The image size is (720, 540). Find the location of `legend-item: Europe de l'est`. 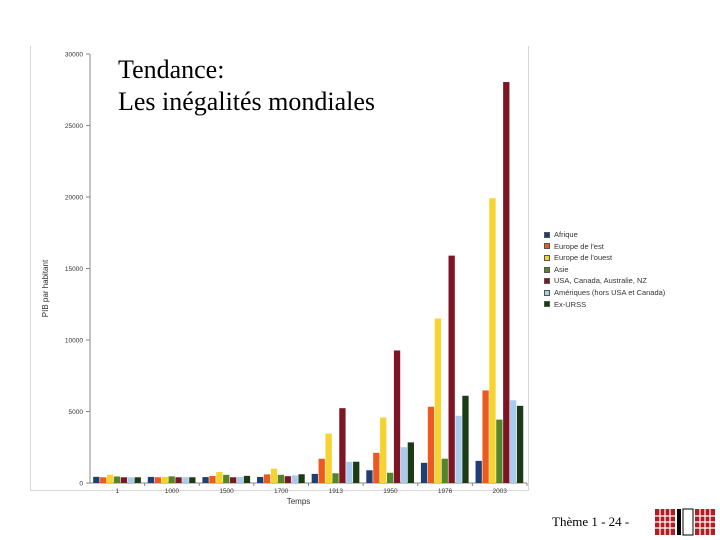

legend-item: Europe de l'est is located at coordinates (604, 247).